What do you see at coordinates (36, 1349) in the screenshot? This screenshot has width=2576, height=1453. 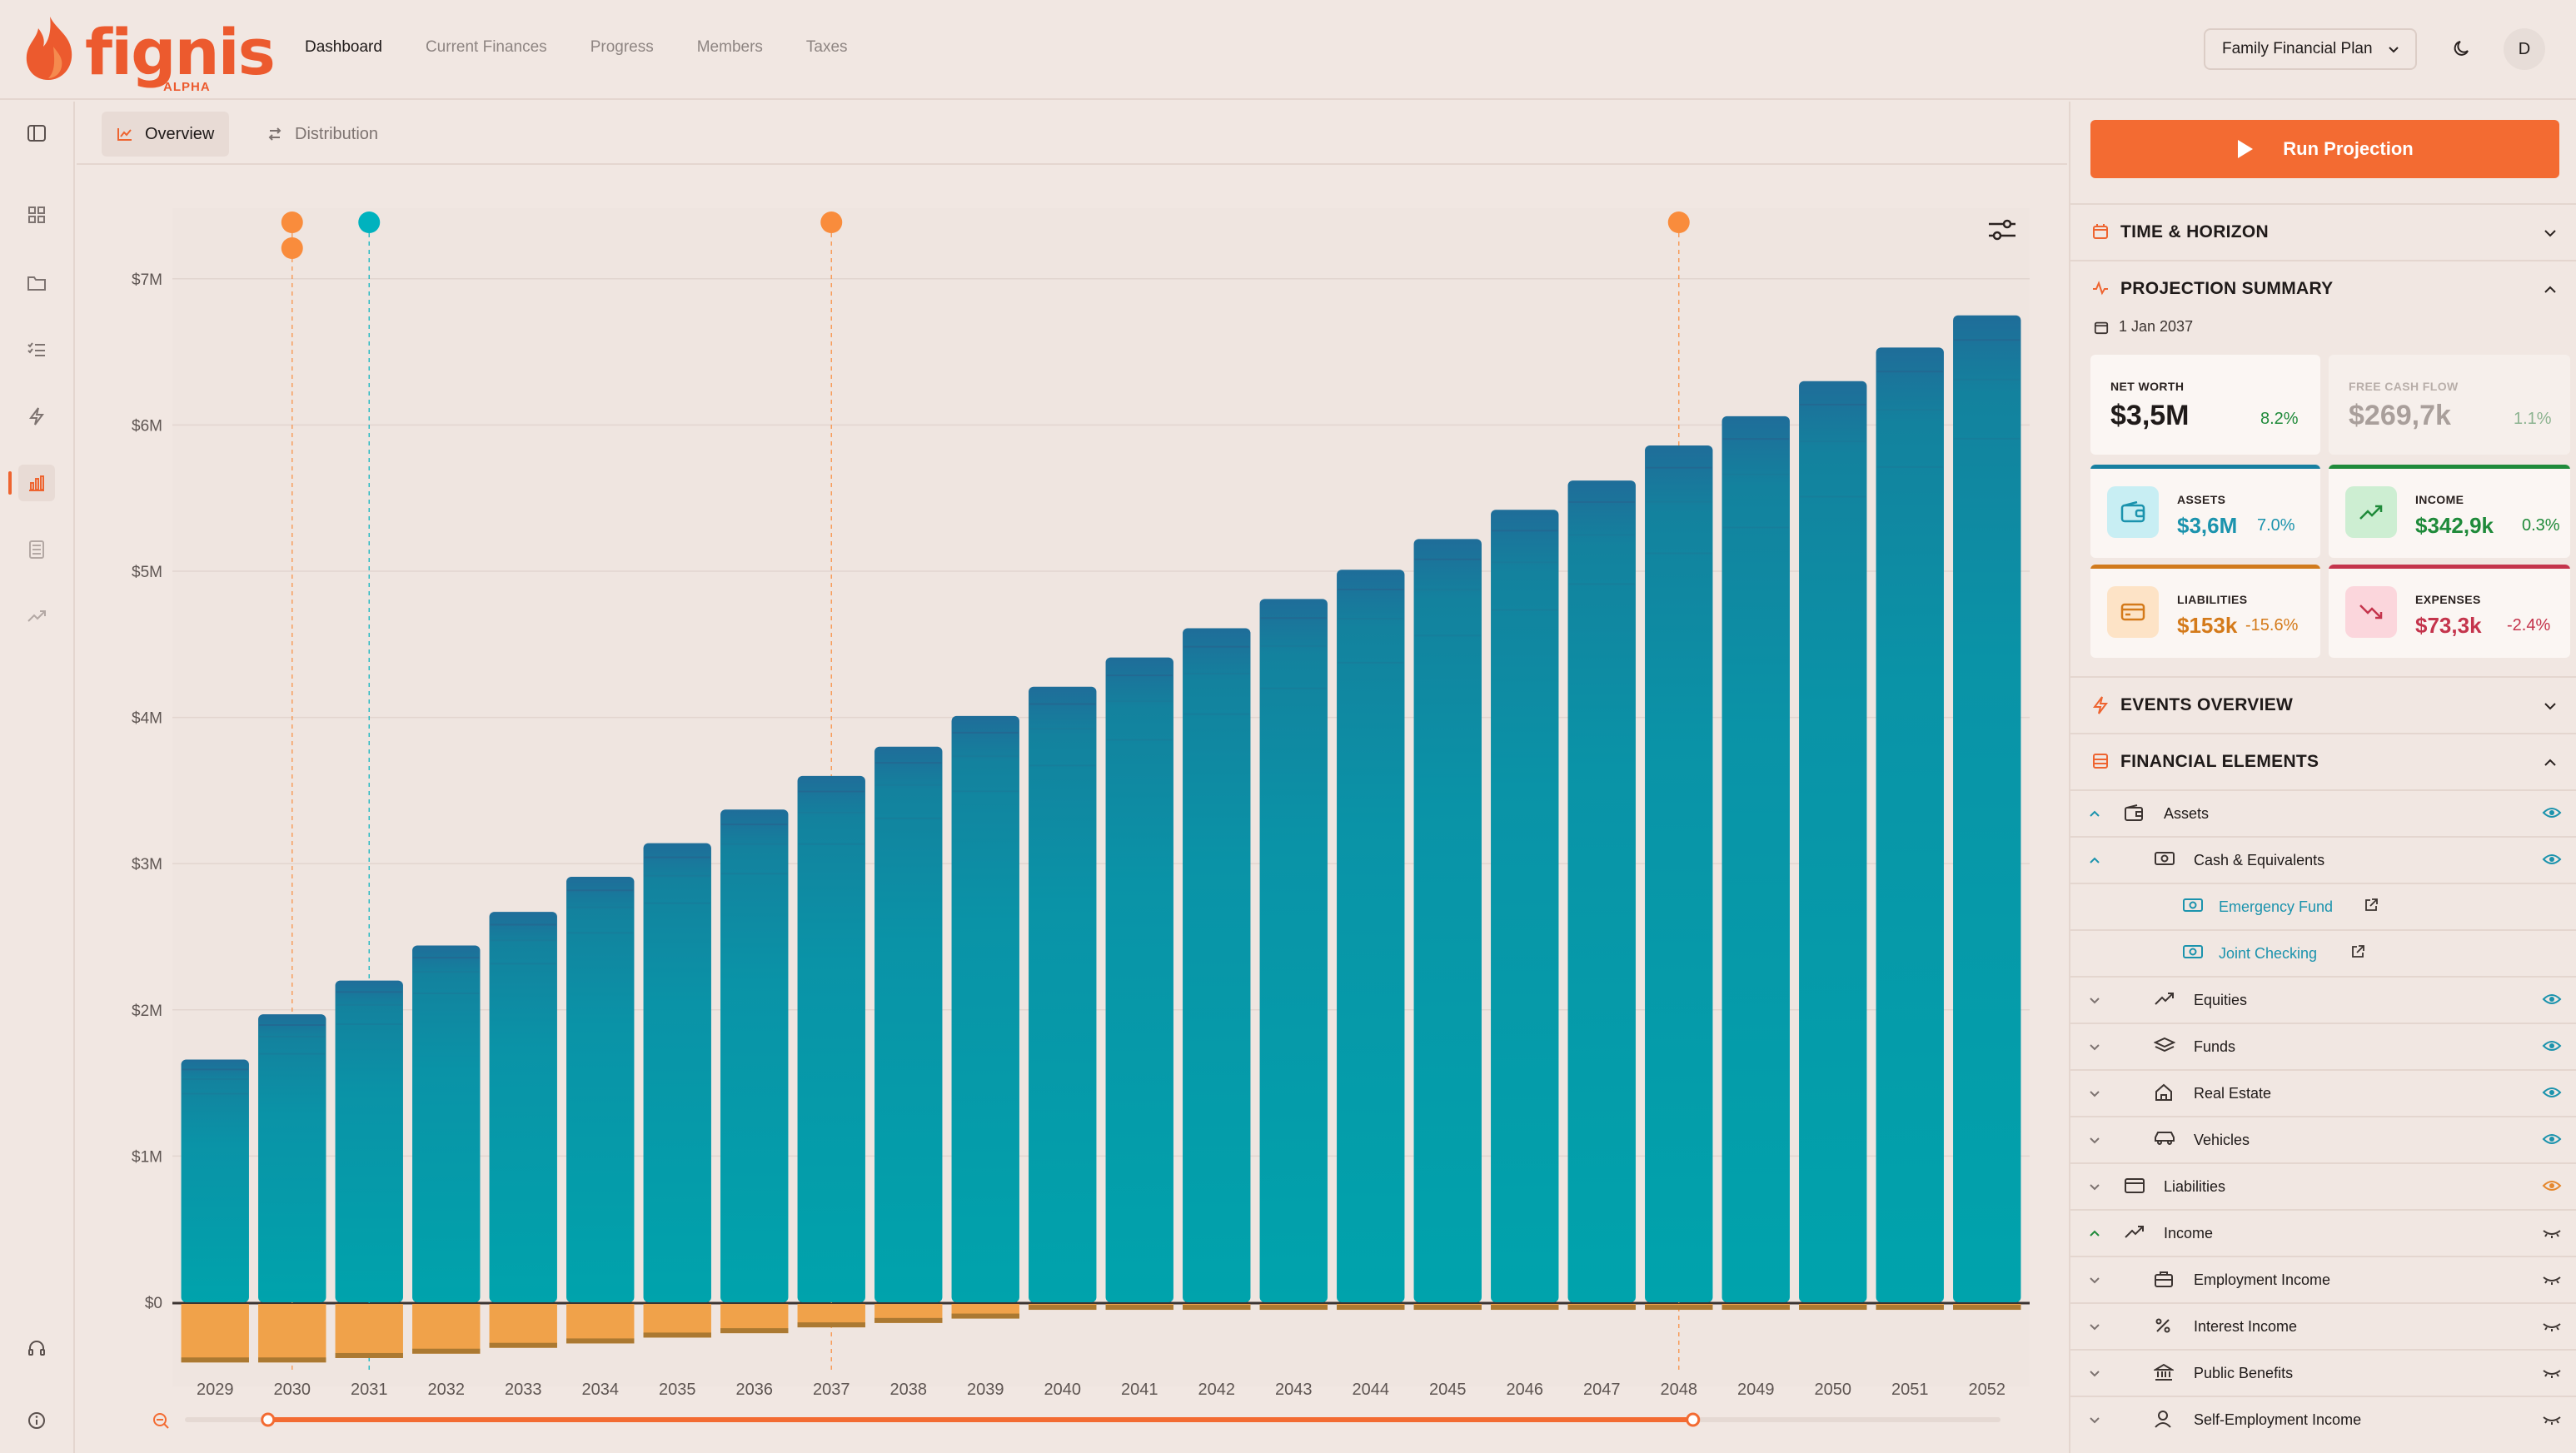 I see `rail-support-button` at bounding box center [36, 1349].